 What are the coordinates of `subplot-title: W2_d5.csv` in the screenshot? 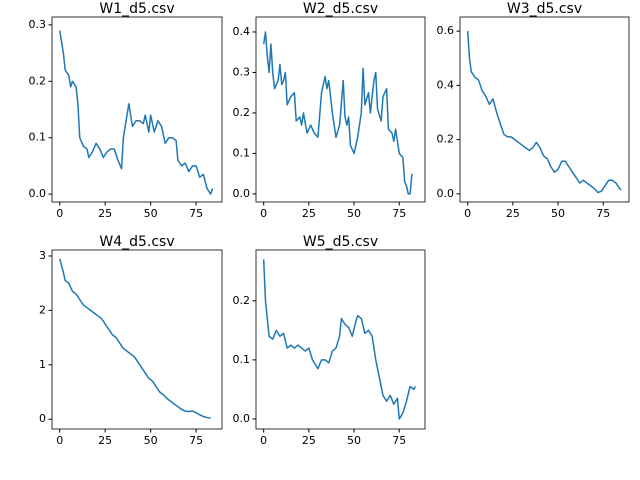 It's located at (340, 9).